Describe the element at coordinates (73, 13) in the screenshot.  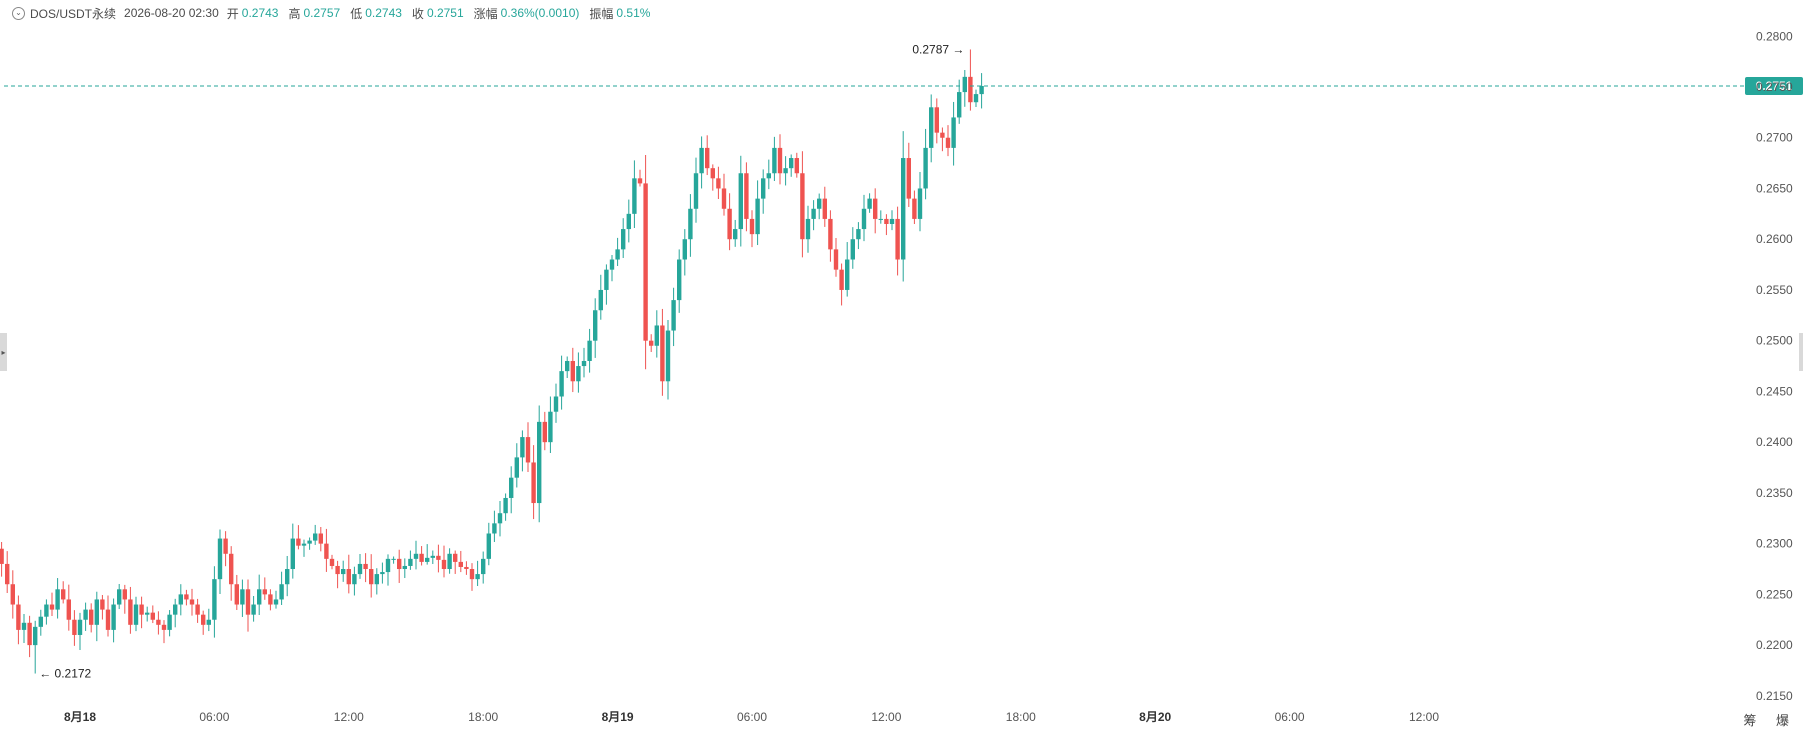
I see `symbol-label: DOS/USDT永续` at that location.